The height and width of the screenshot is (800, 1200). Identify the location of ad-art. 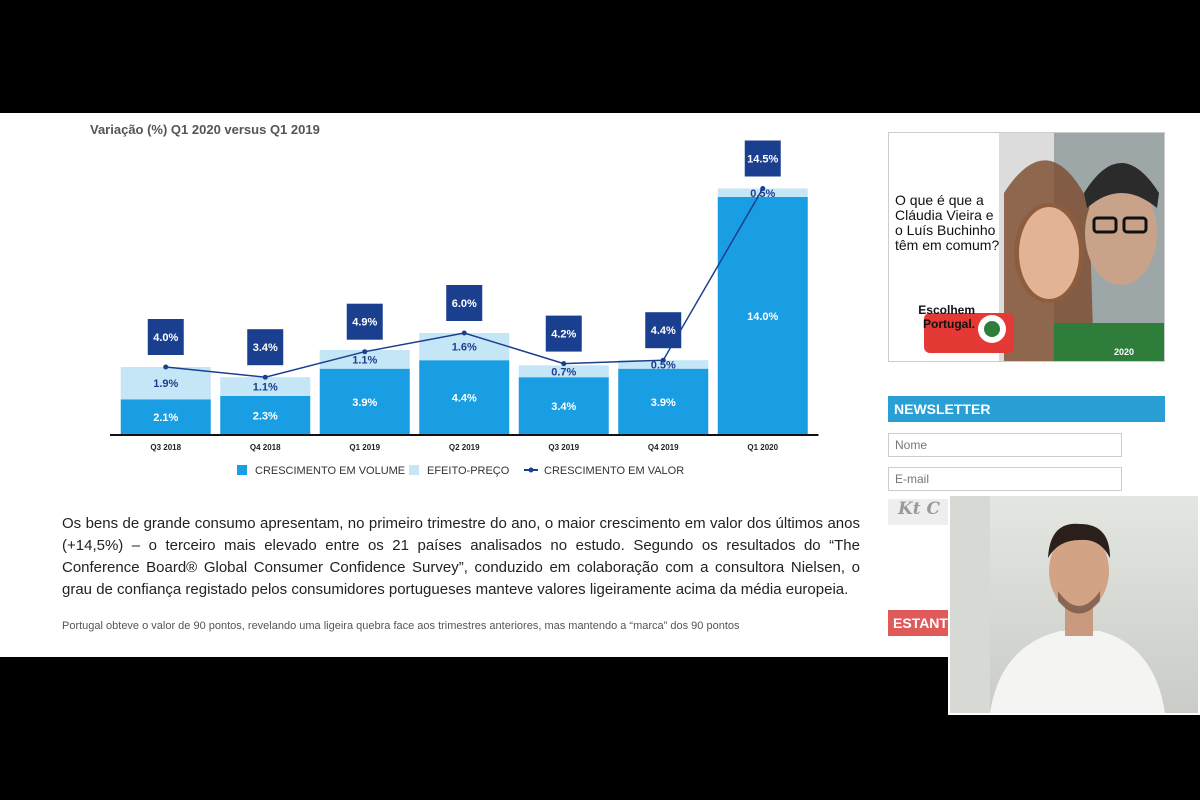
(1044, 260).